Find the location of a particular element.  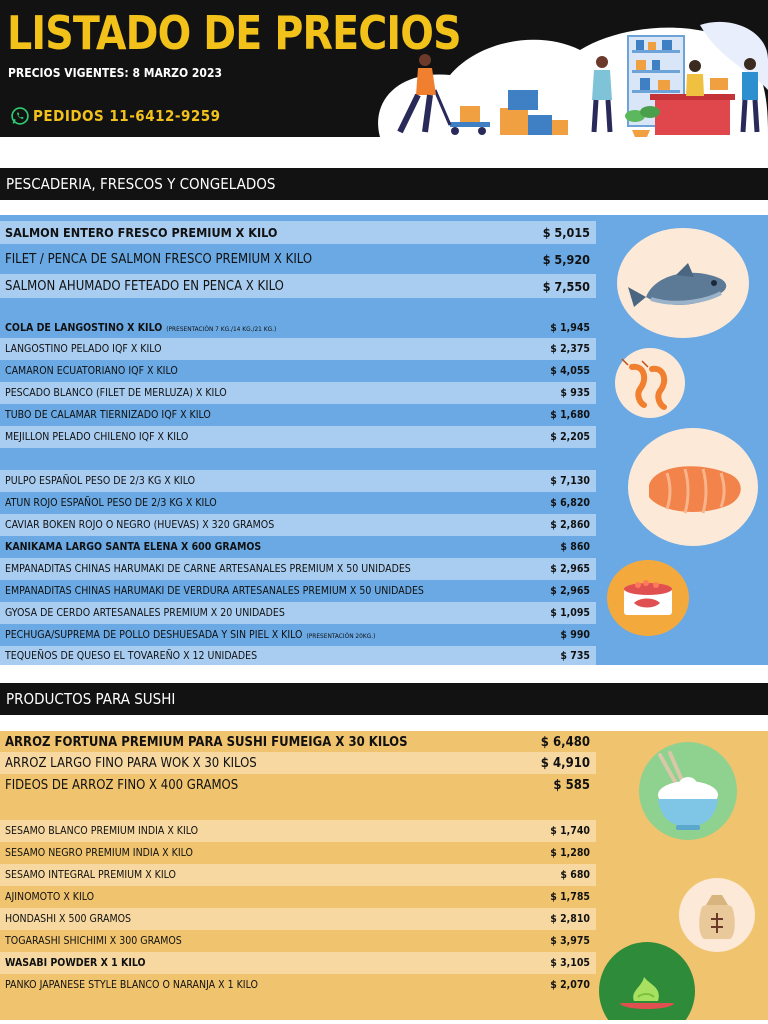

orders-phone: PEDIDOS 11-6412-9259 is located at coordinates (115, 116).